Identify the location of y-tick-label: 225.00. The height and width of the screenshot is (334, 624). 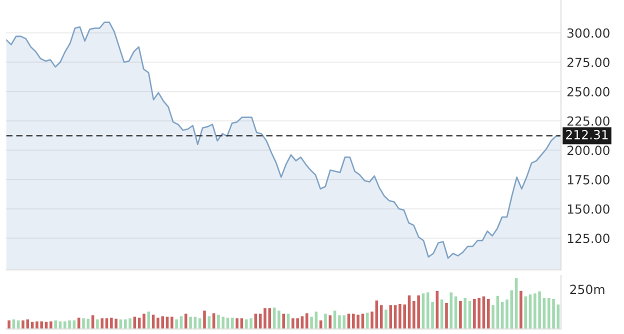
(588, 121).